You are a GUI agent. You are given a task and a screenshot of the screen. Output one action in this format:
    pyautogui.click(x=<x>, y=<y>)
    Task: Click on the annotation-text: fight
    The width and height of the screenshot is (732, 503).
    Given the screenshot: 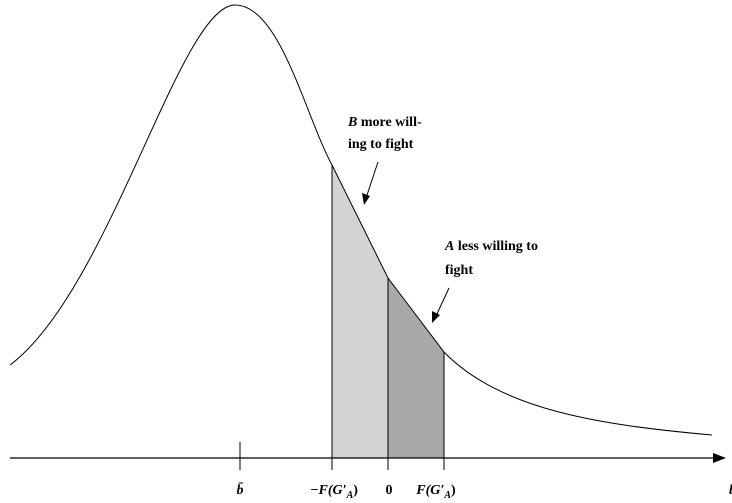 What is the action you would take?
    pyautogui.click(x=459, y=270)
    